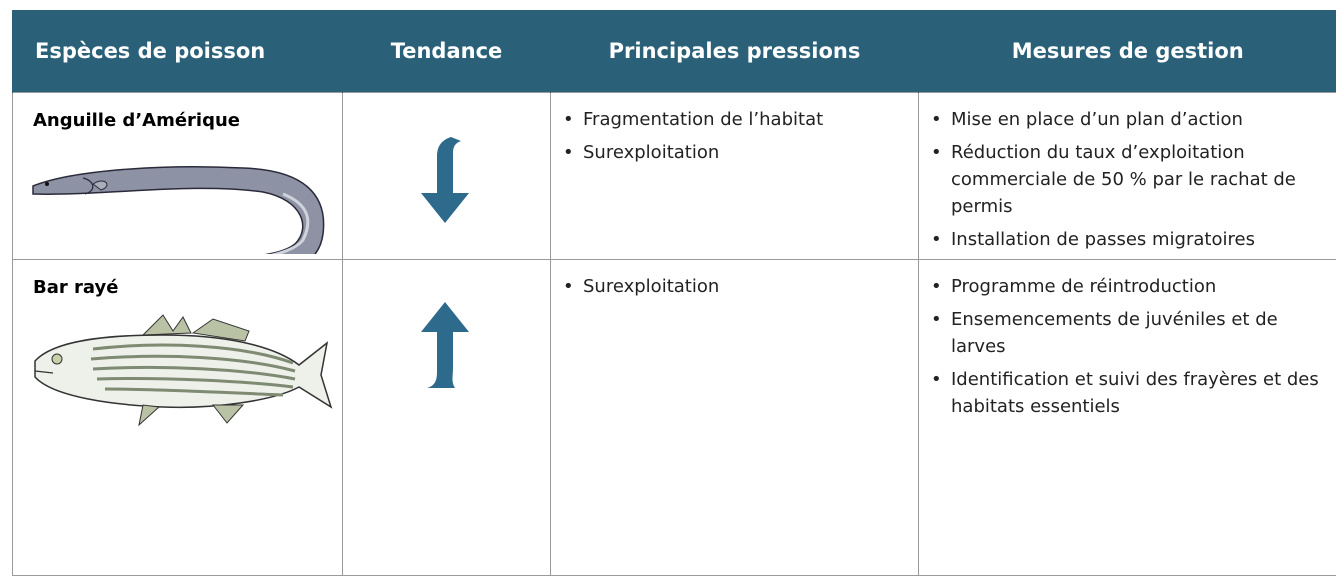  I want to click on species-name: Bar rayé, so click(187, 287).